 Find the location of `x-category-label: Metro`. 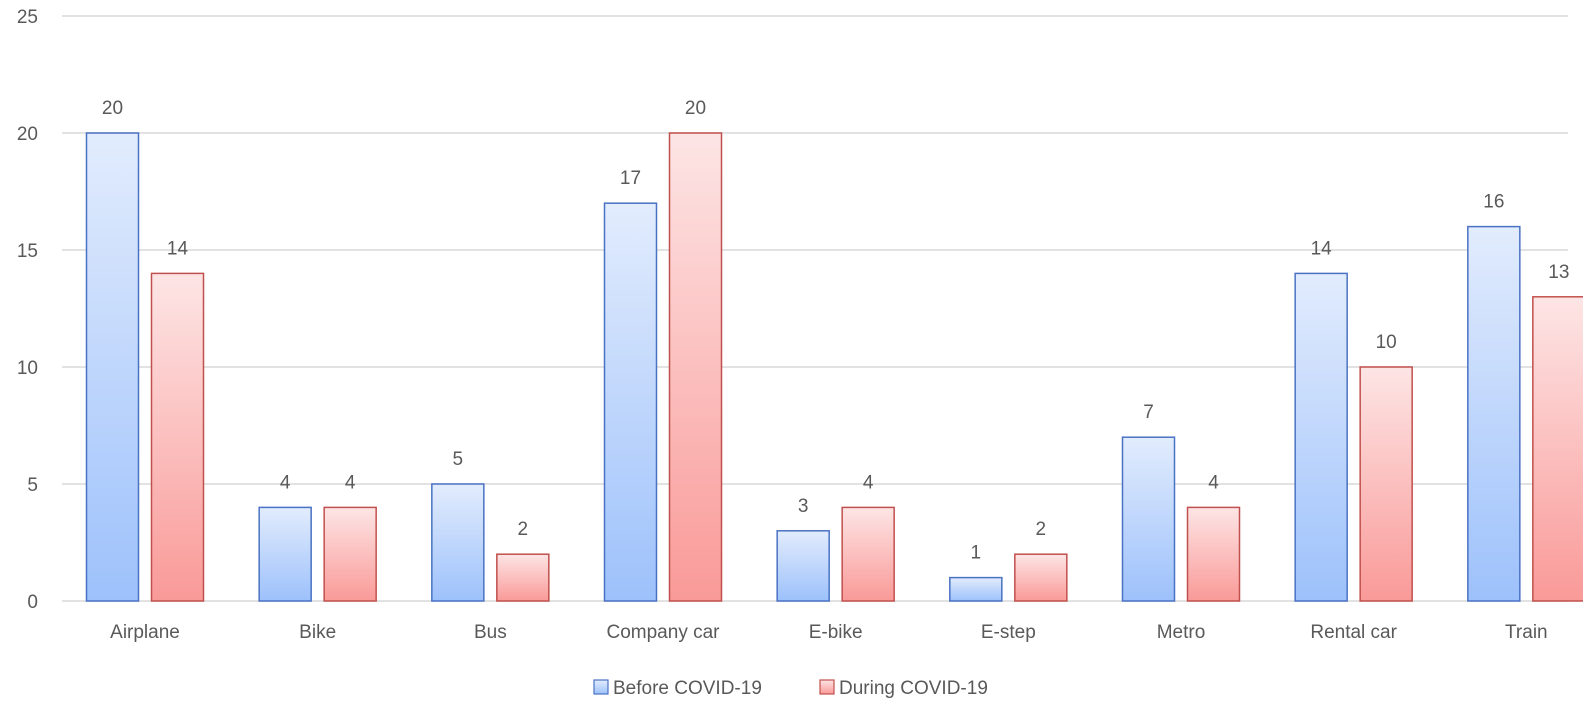

x-category-label: Metro is located at coordinates (1181, 632).